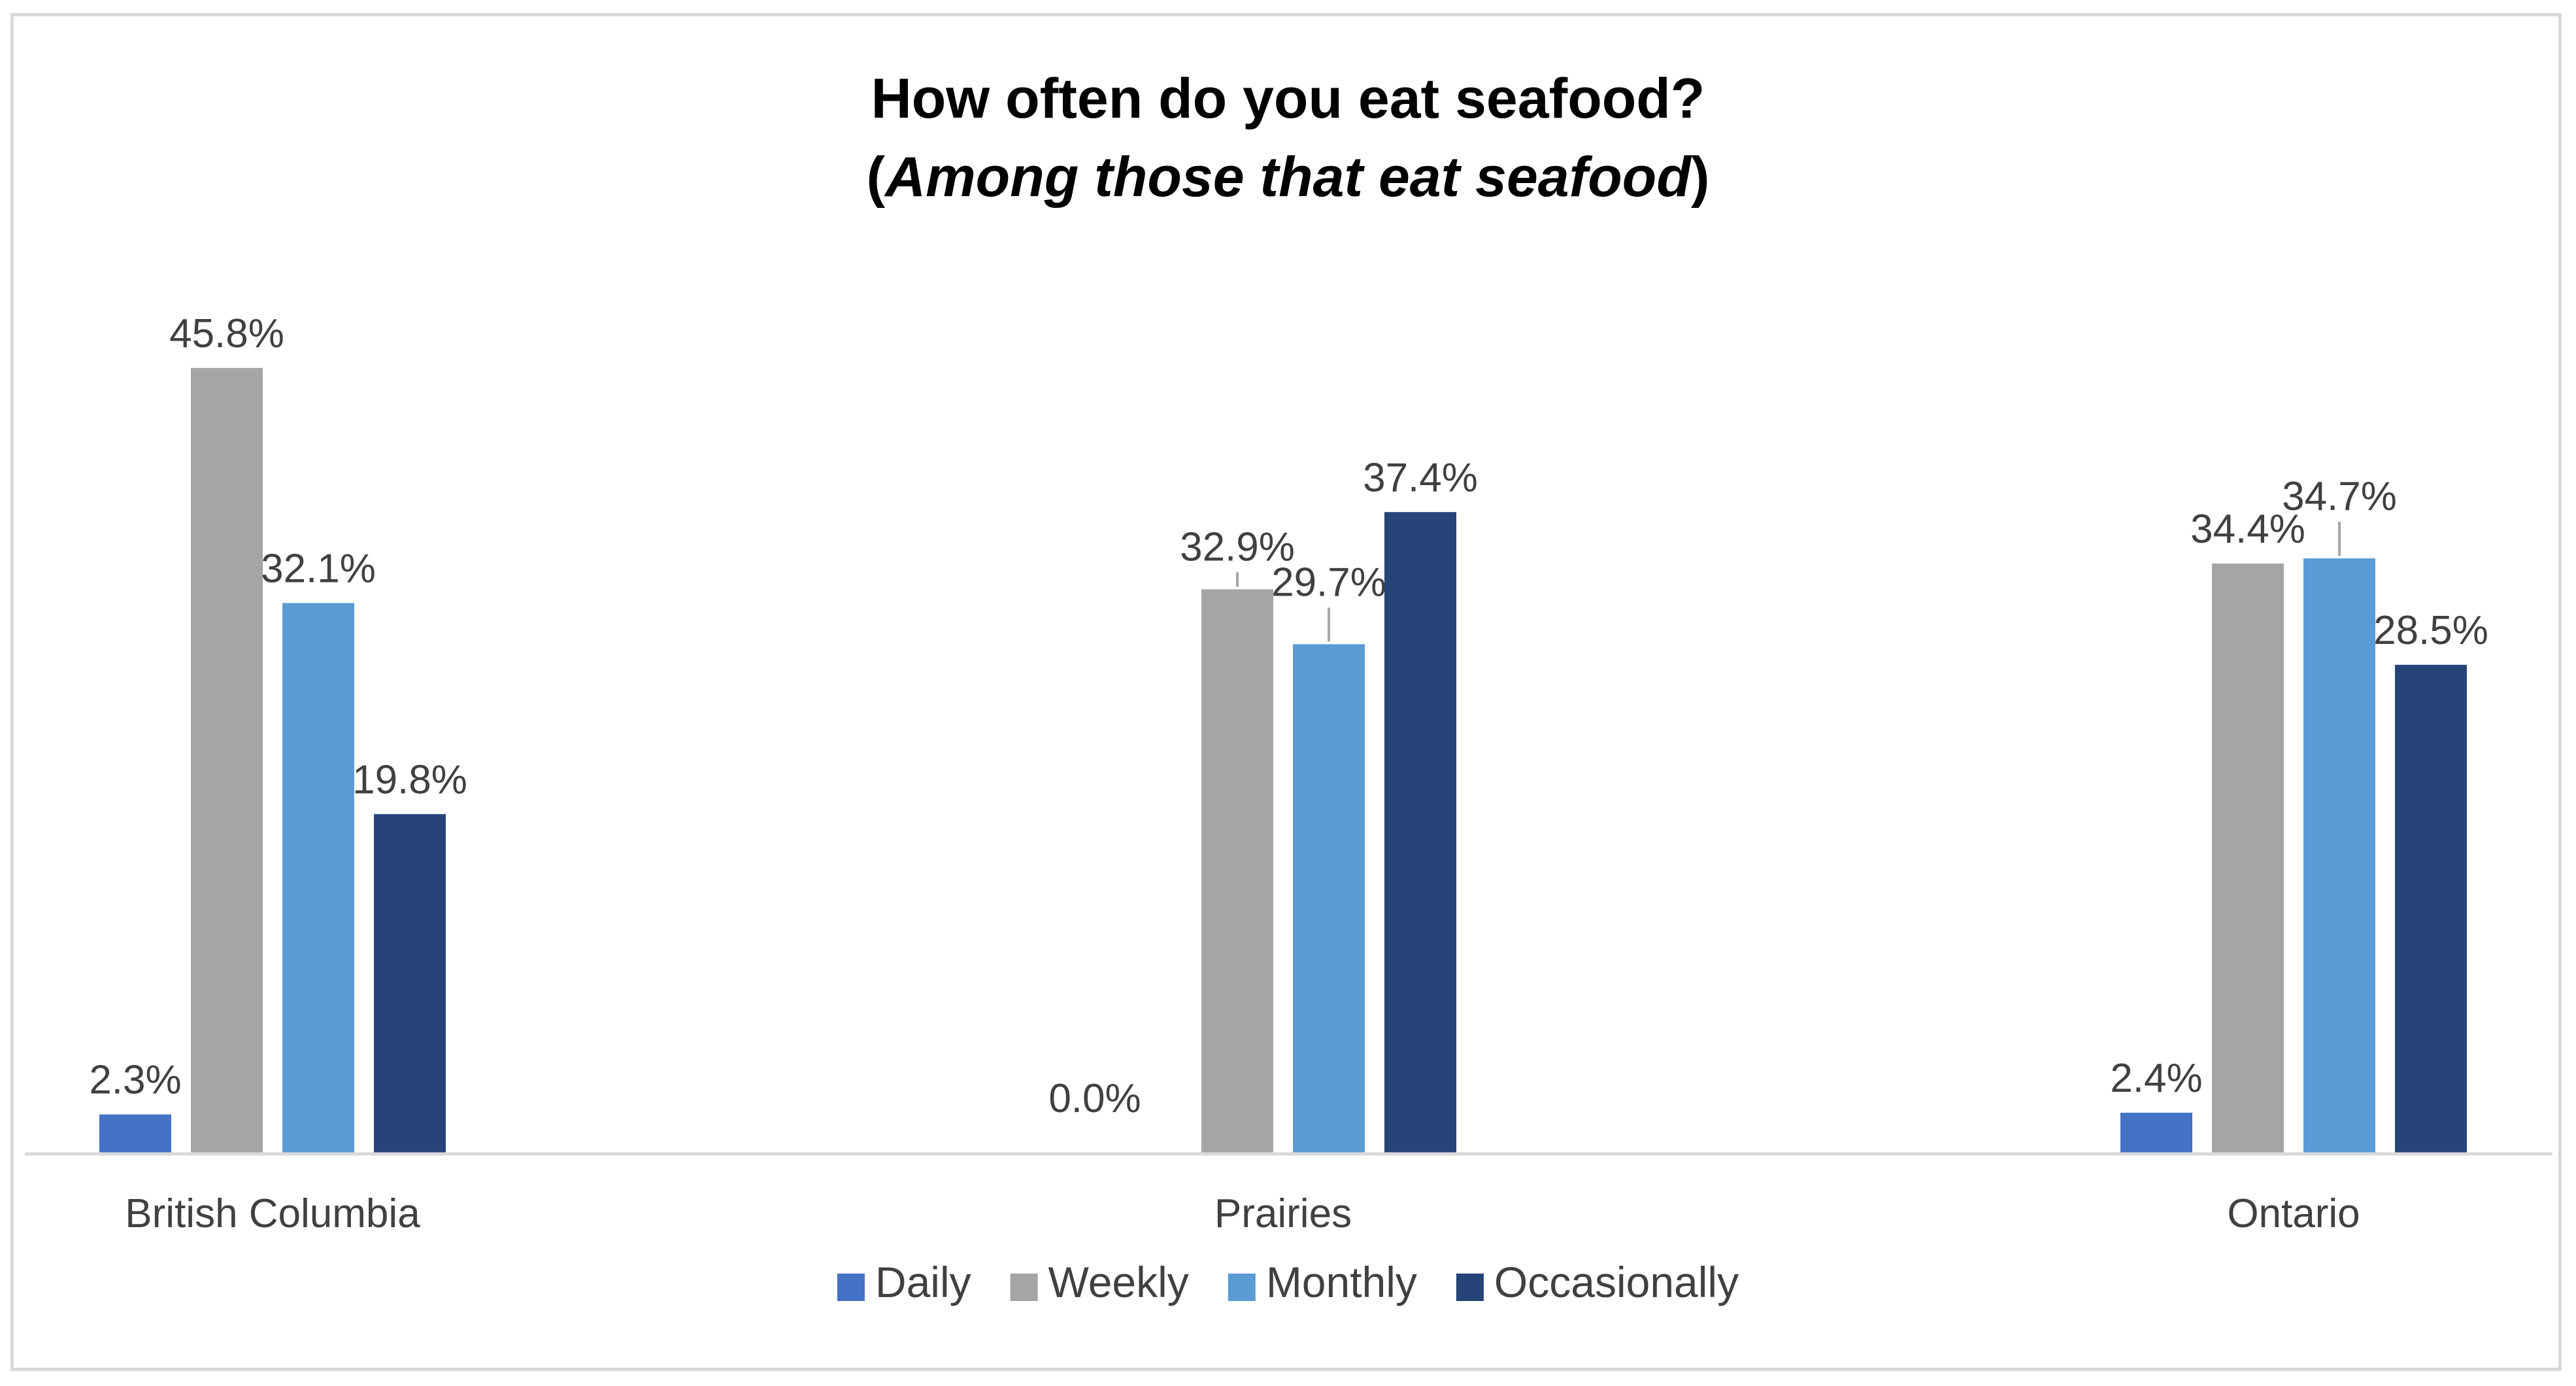  What do you see at coordinates (1700, 177) in the screenshot?
I see `subtitle-close-paren: )` at bounding box center [1700, 177].